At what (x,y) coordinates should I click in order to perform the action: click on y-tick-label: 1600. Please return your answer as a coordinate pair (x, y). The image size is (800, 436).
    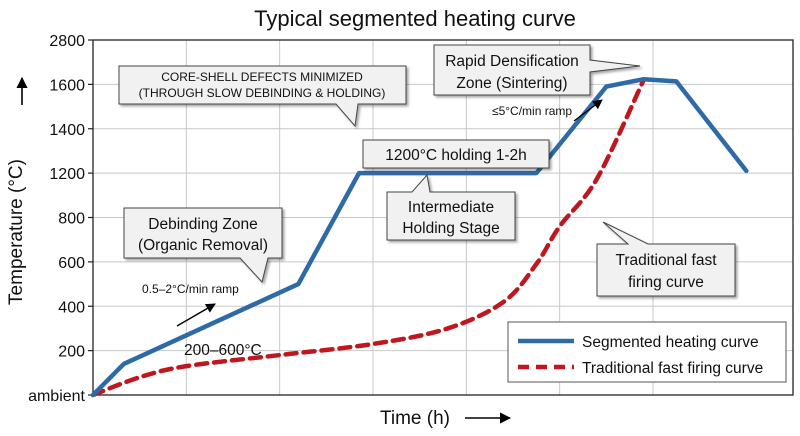
    Looking at the image, I should click on (67, 85).